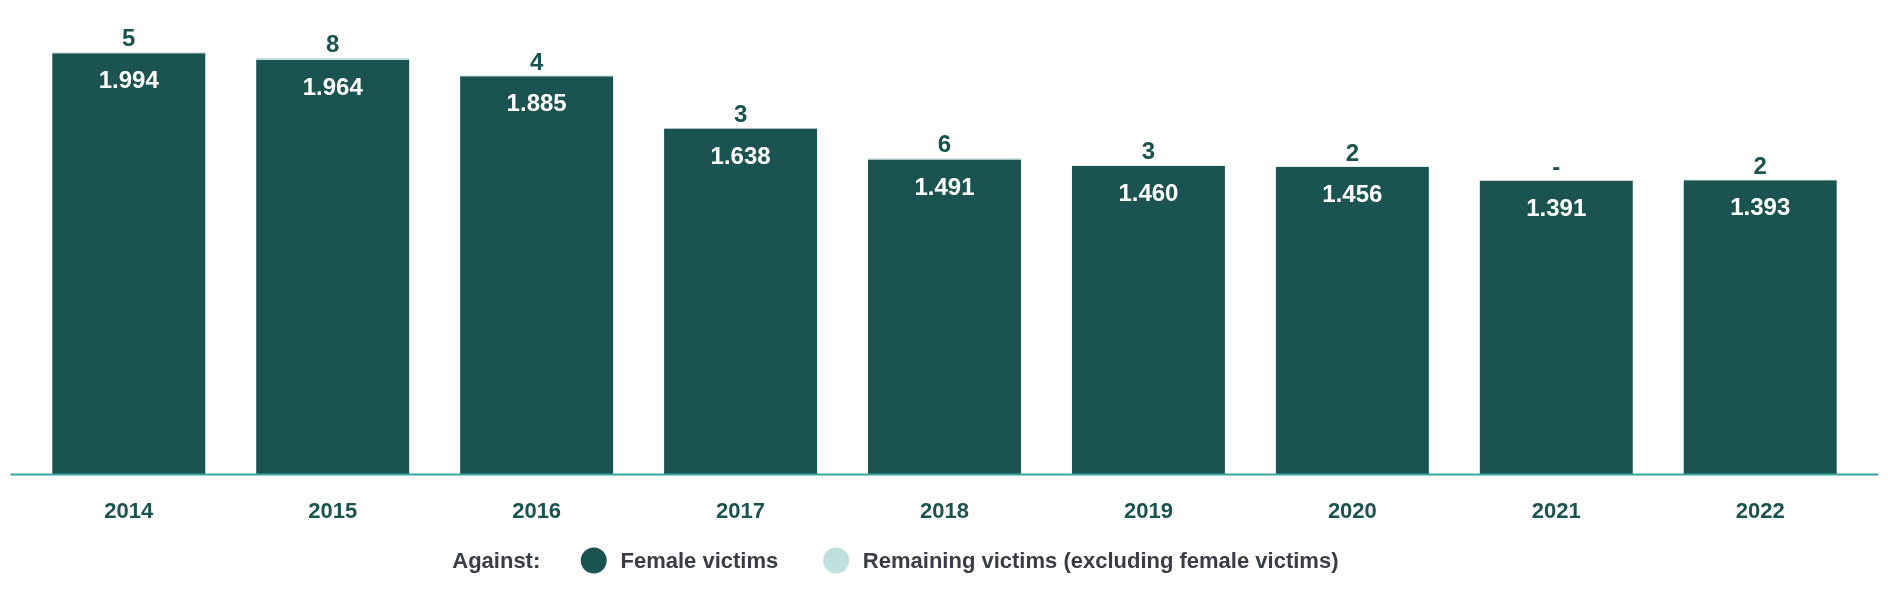  Describe the element at coordinates (699, 560) in the screenshot. I see `legend-label: Female victims` at that location.